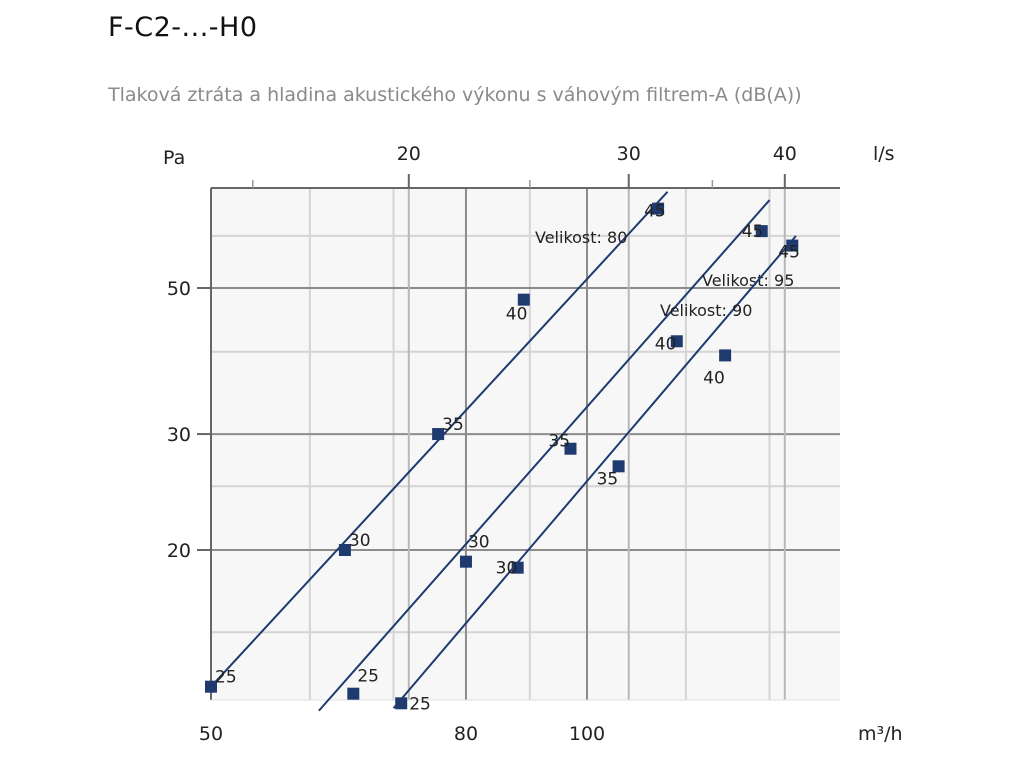 The width and height of the screenshot is (1024, 768). What do you see at coordinates (587, 734) in the screenshot?
I see `bottom-tick-label: 100` at bounding box center [587, 734].